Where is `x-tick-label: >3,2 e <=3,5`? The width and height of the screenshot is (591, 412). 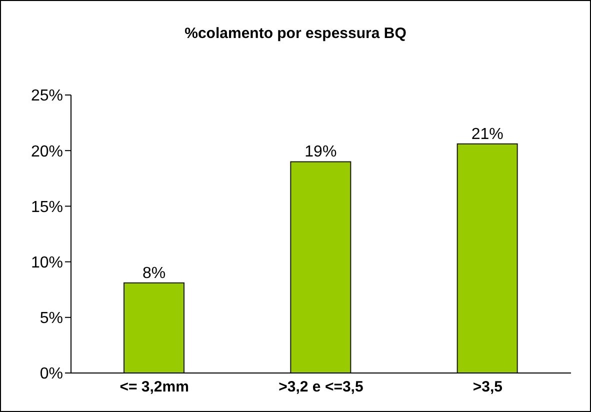 x-tick-label: >3,2 e <=3,5 is located at coordinates (321, 387).